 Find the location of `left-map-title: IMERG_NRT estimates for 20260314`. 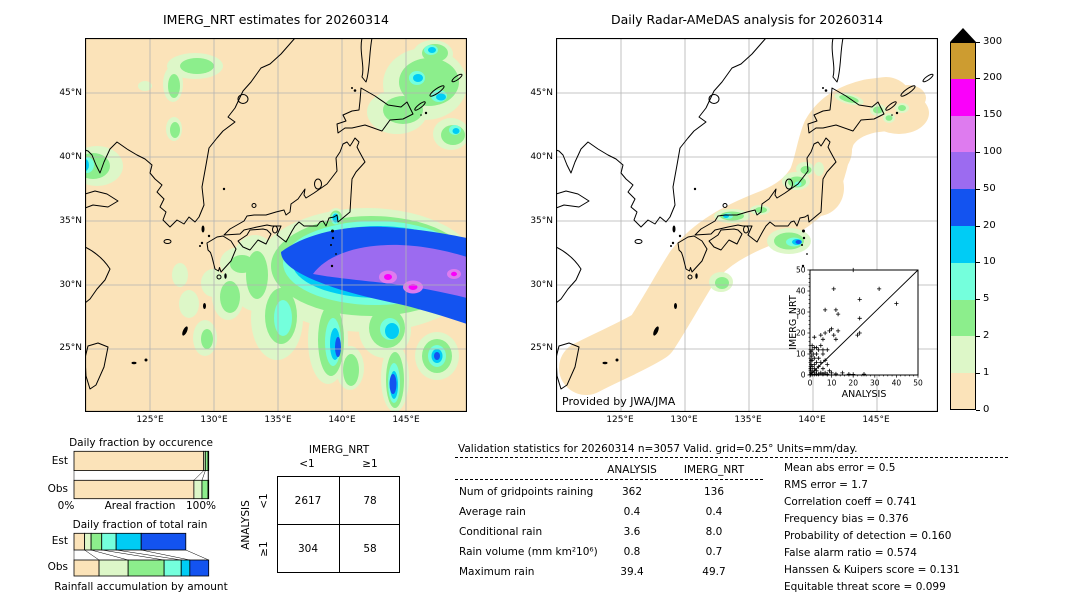

left-map-title: IMERG_NRT estimates for 20260314 is located at coordinates (276, 19).